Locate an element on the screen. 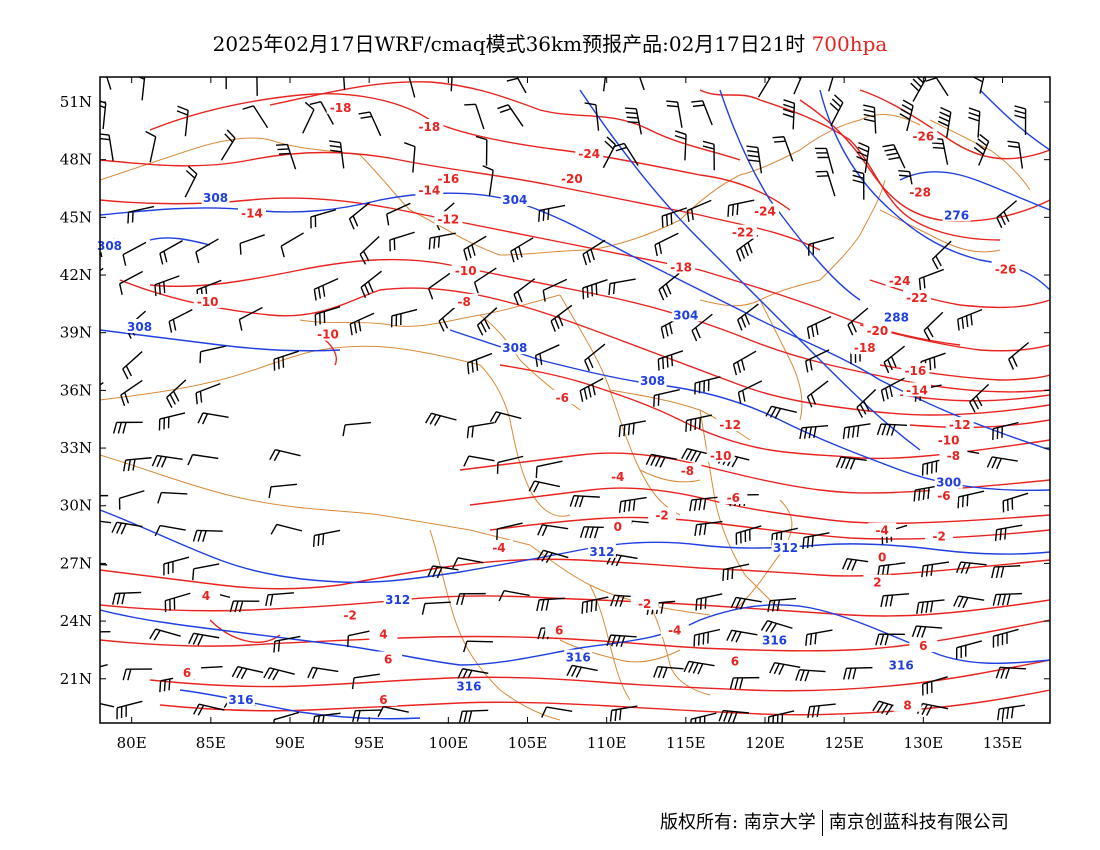 This screenshot has height=850, width=1100. contour-label: -10 is located at coordinates (949, 440).